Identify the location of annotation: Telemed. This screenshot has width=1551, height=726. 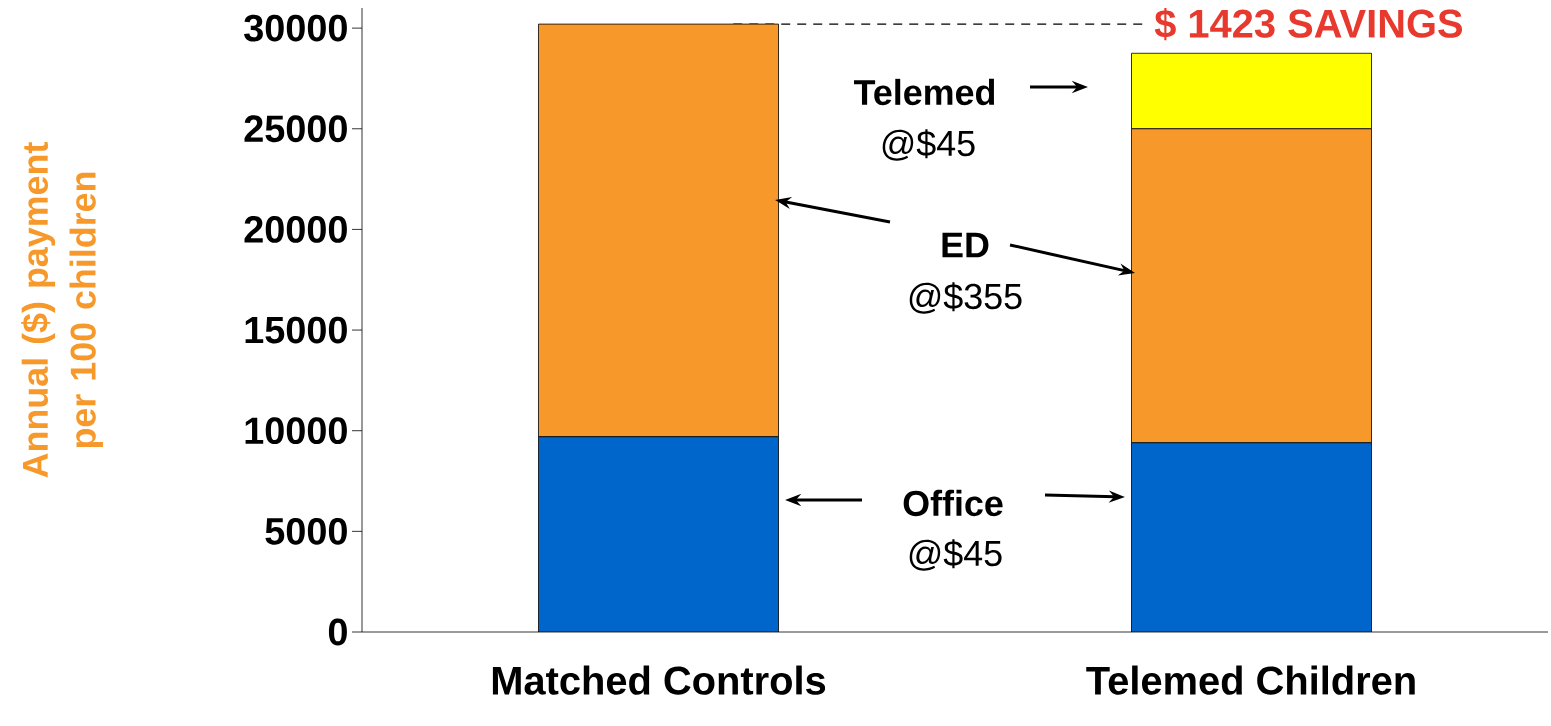
(924, 92).